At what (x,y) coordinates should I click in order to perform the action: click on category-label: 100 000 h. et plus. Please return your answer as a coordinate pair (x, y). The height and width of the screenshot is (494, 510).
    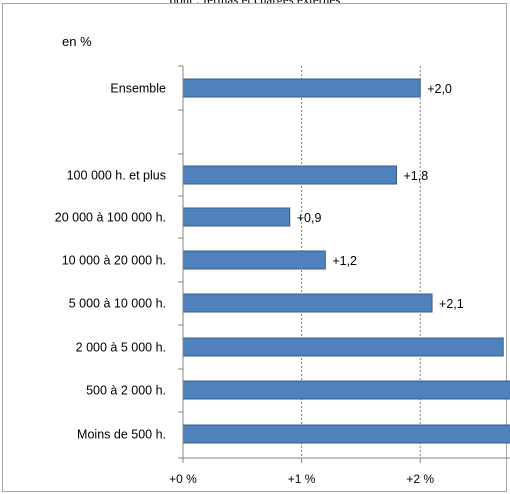
    Looking at the image, I should click on (116, 176).